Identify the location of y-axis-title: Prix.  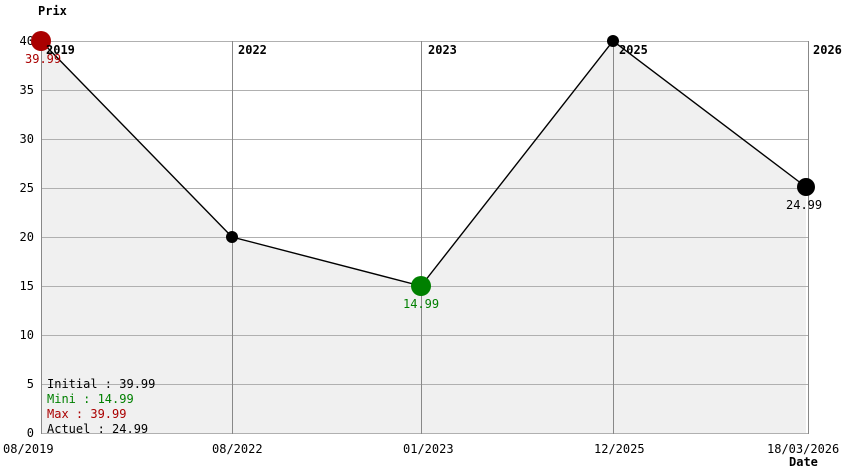
(52, 11).